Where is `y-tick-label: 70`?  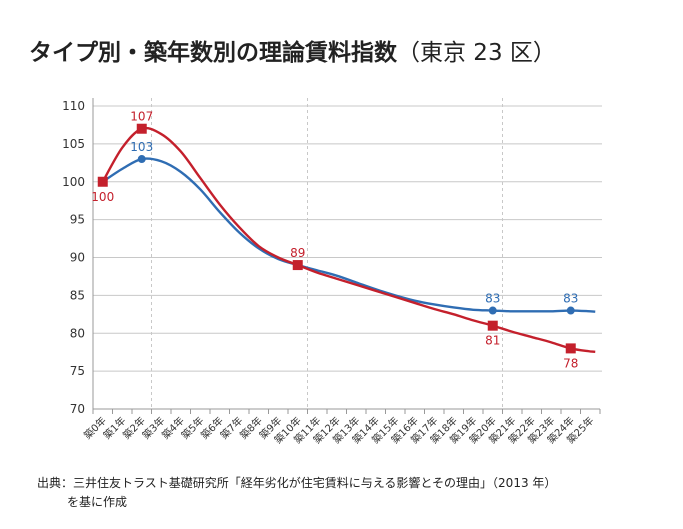 y-tick-label: 70 is located at coordinates (77, 409).